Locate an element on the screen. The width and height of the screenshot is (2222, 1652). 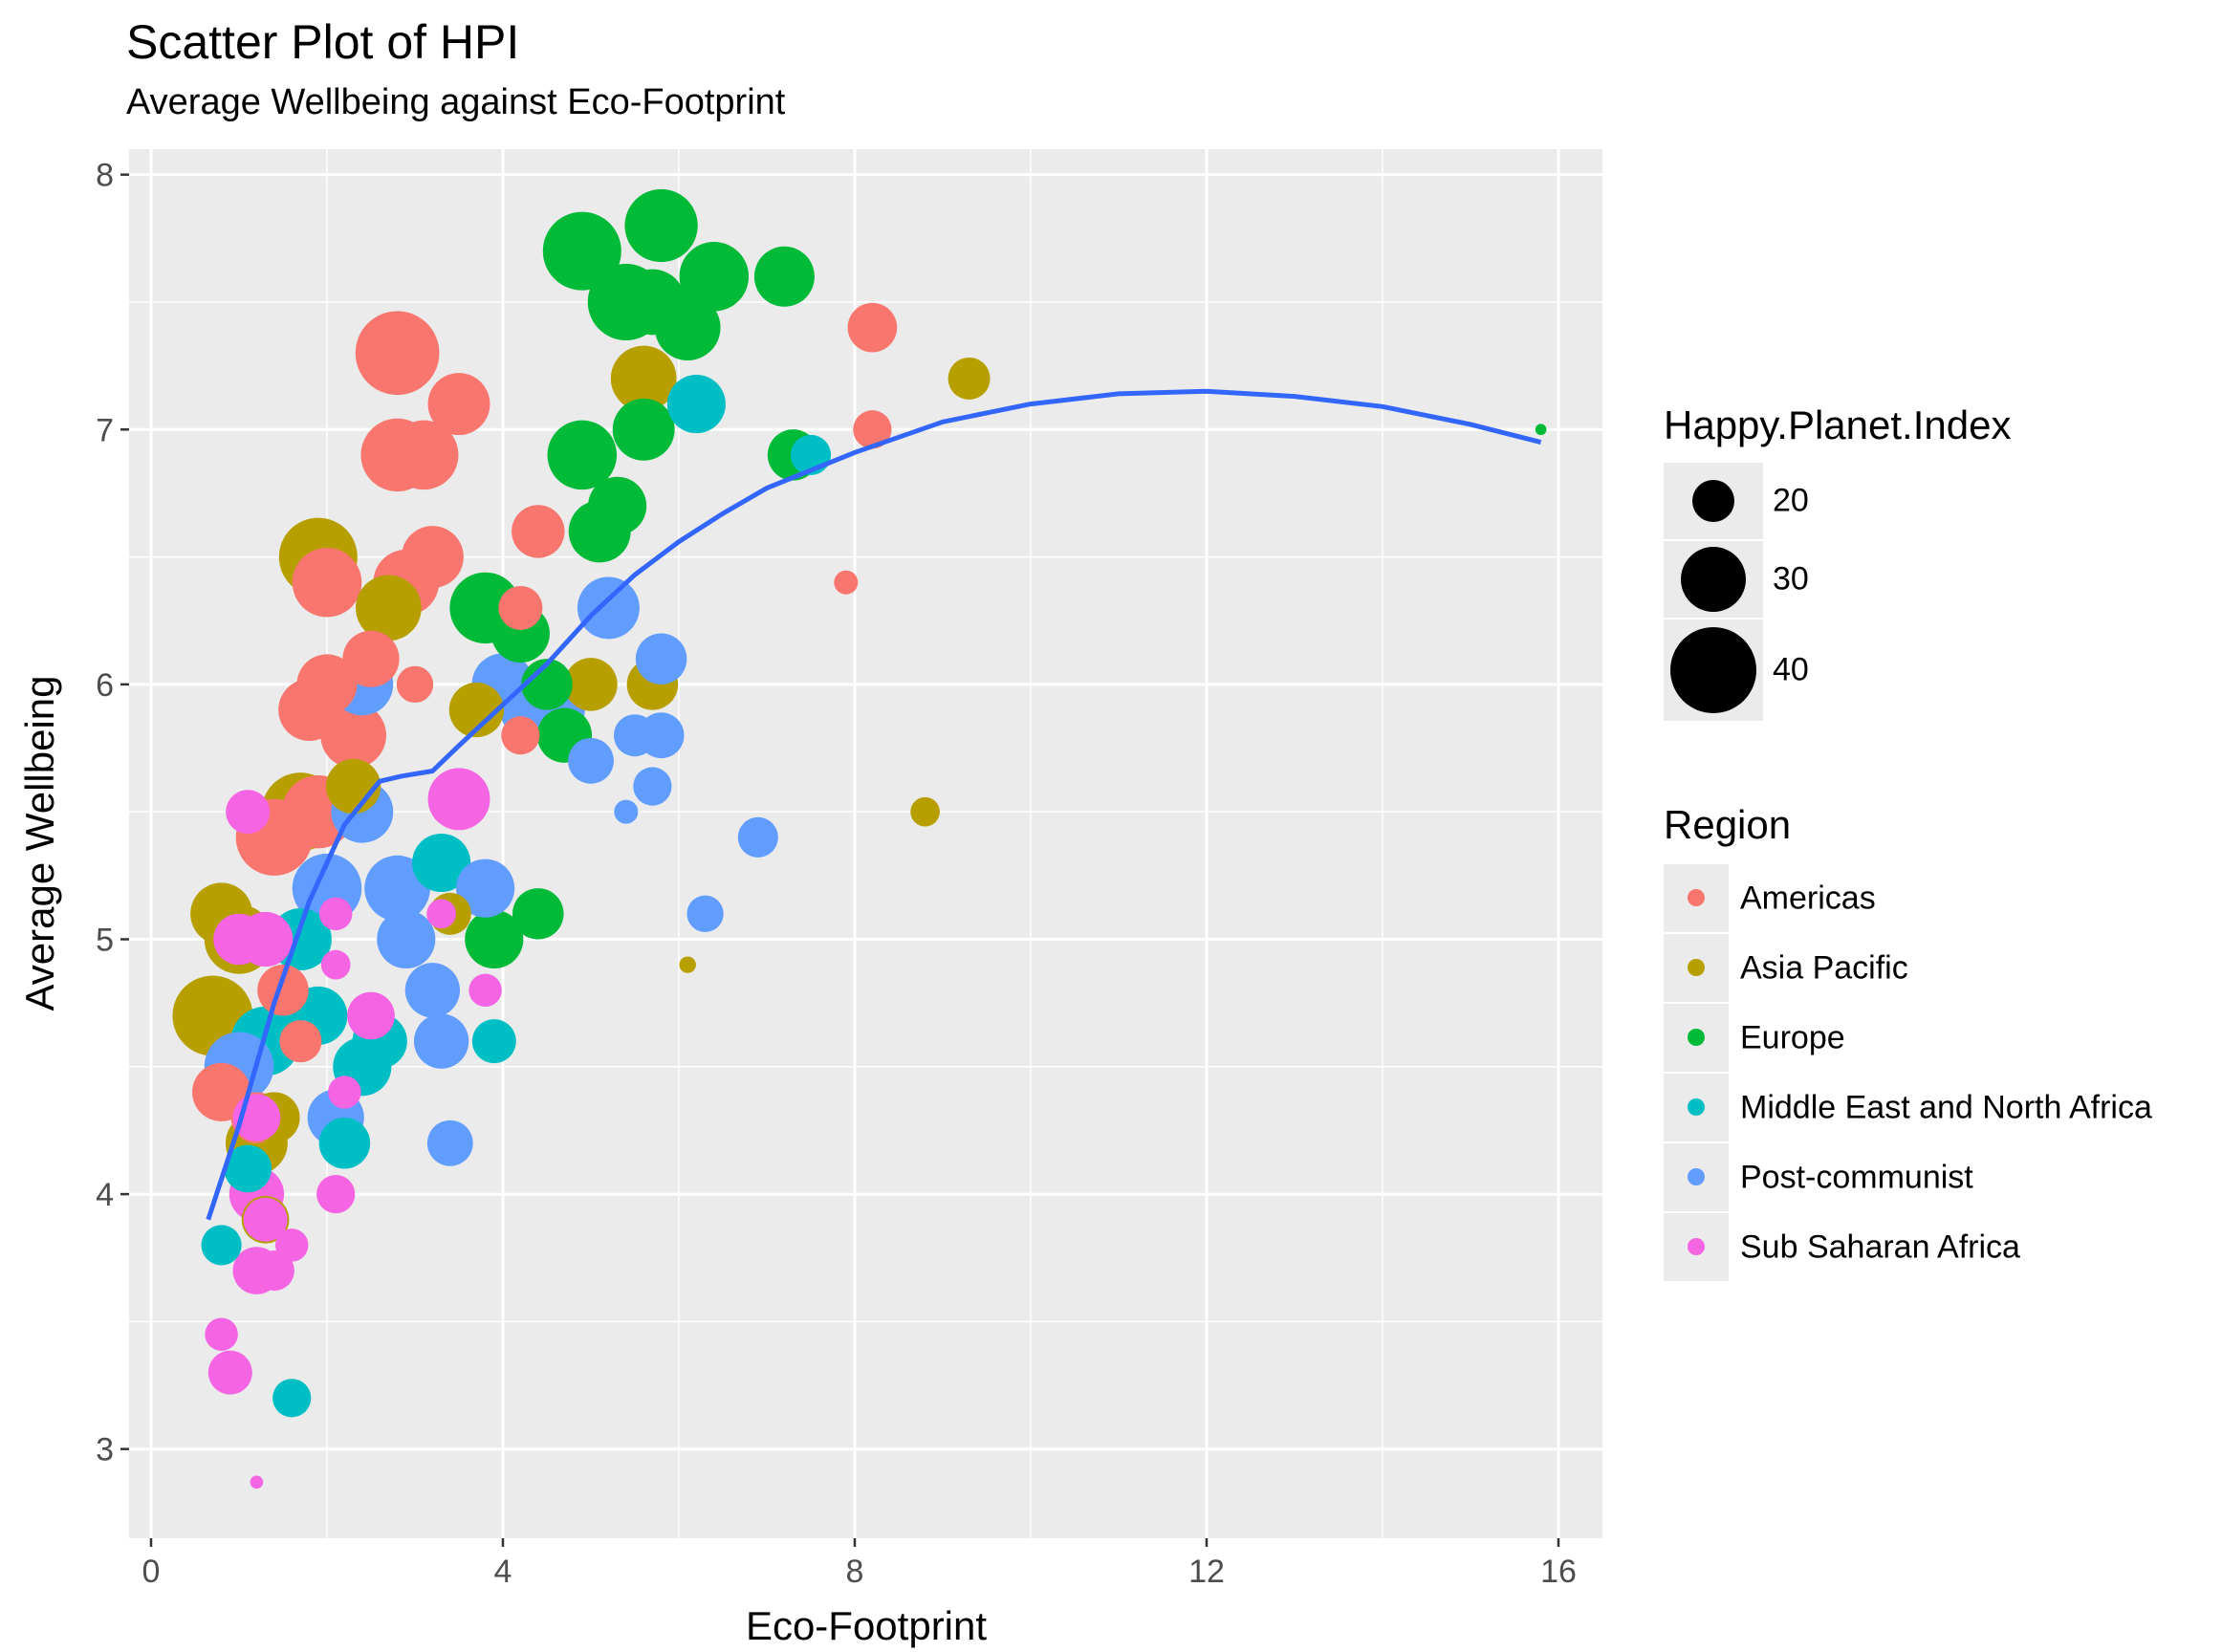
size-legend-key-20: 20 is located at coordinates (1736, 502).